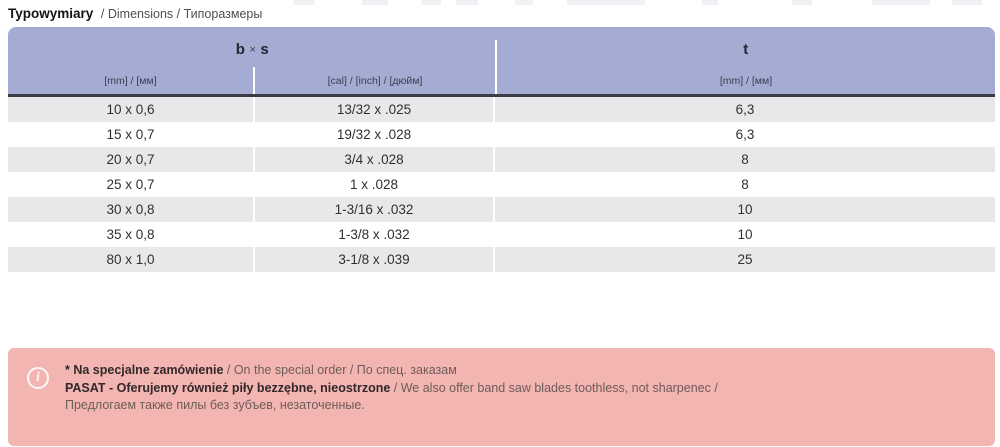 This screenshot has height=447, width=1000. What do you see at coordinates (745, 259) in the screenshot?
I see `cell-t: 25` at bounding box center [745, 259].